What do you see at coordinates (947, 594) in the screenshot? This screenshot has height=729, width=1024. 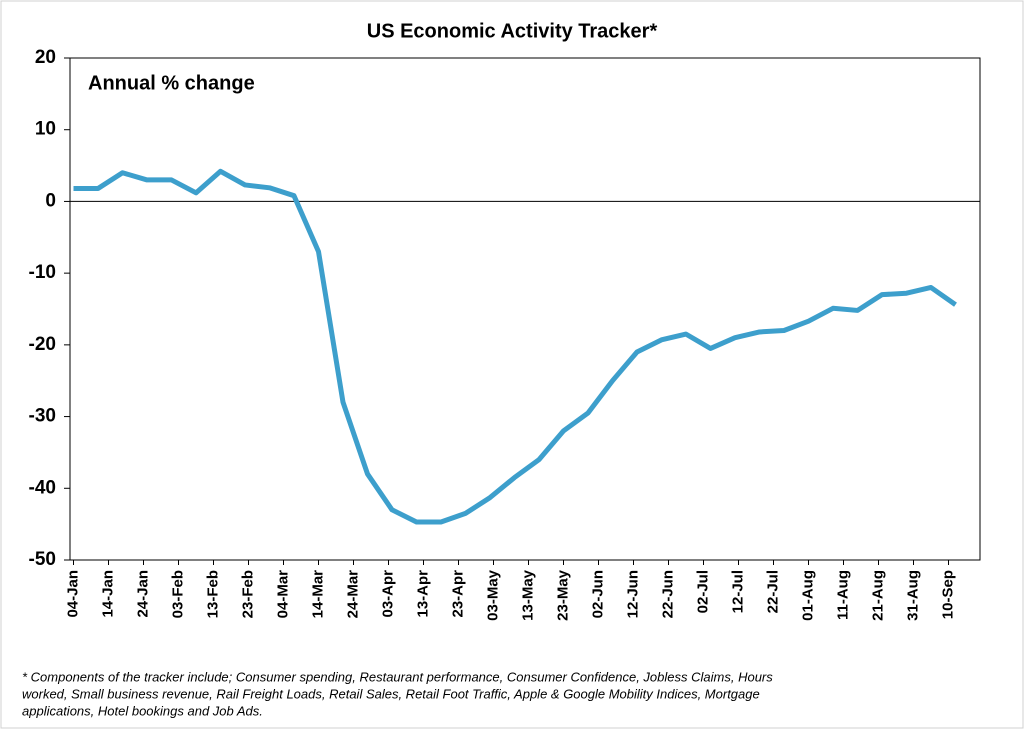 I see `x-tick-label: 10-Sep` at bounding box center [947, 594].